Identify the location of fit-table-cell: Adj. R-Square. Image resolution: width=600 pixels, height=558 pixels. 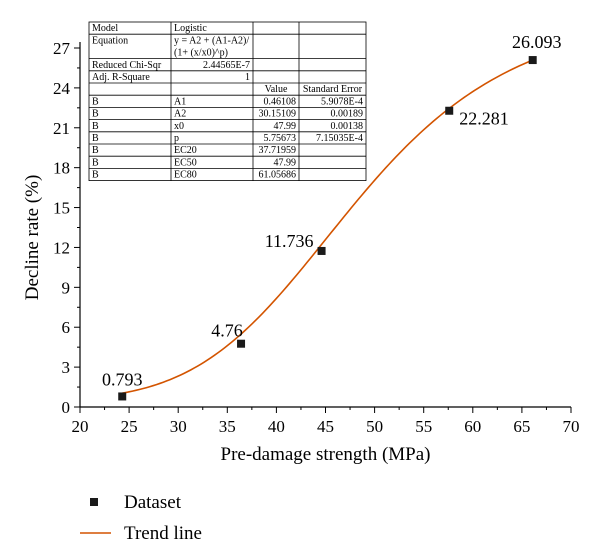
(121, 77).